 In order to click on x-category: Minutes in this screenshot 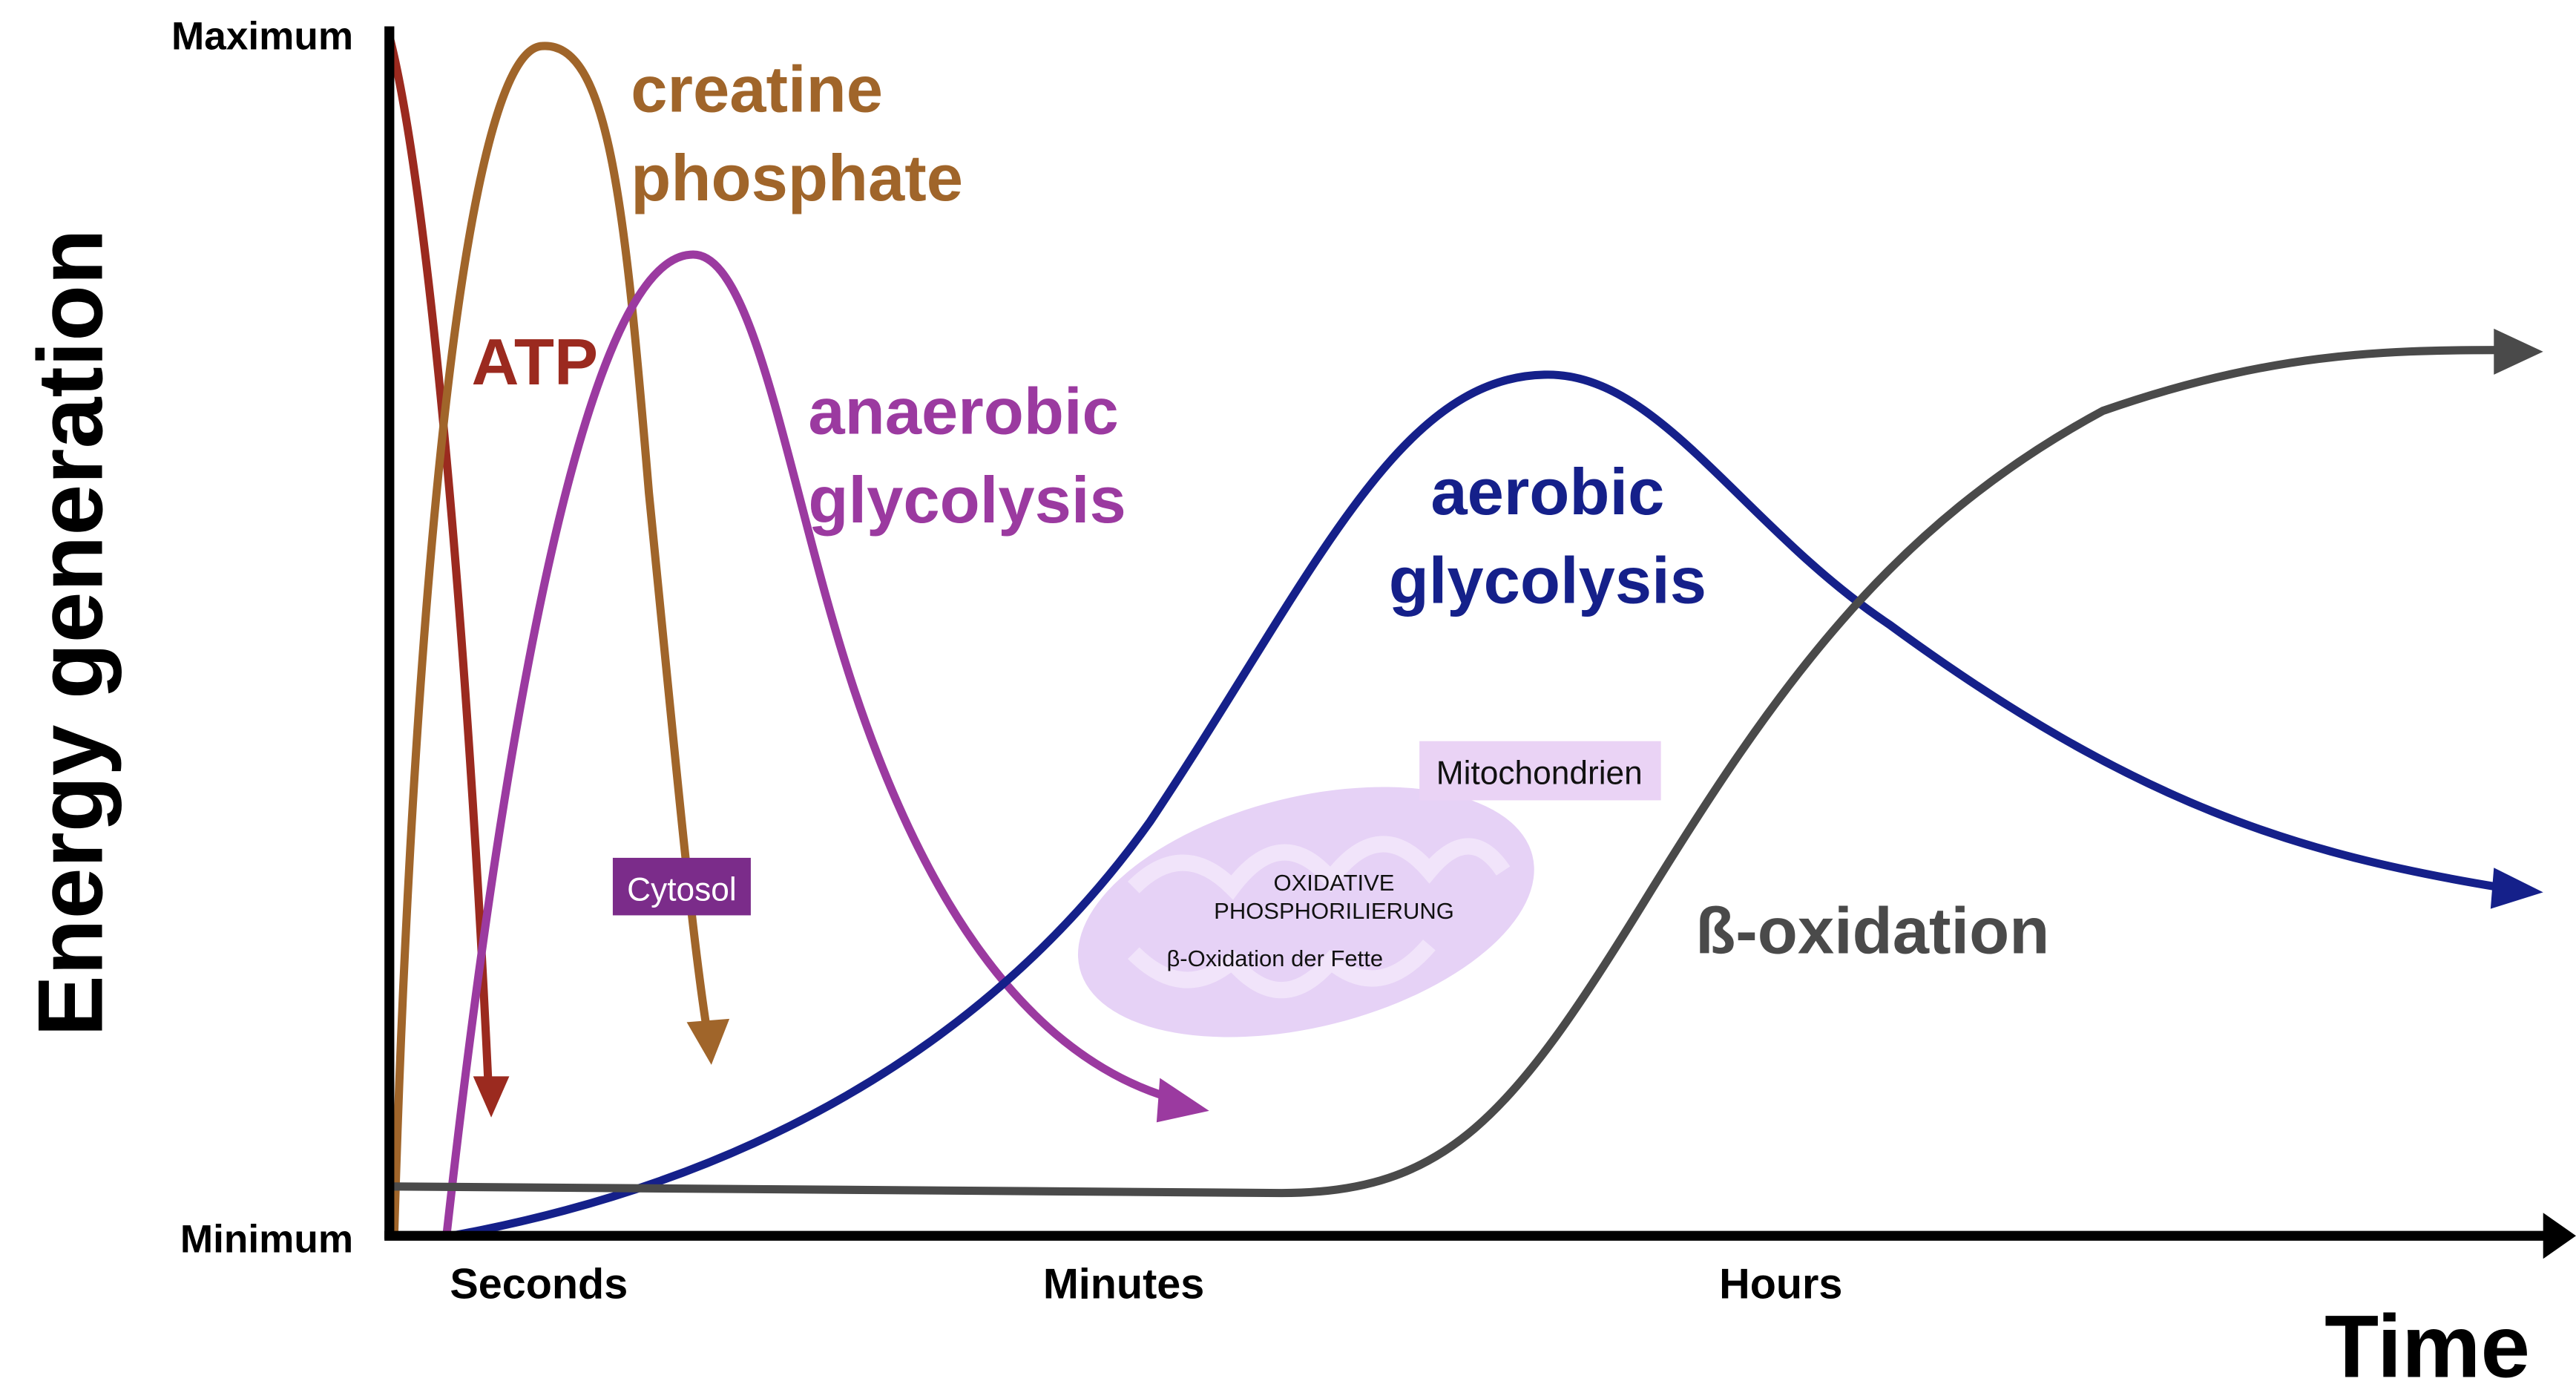, I will do `click(1123, 1284)`.